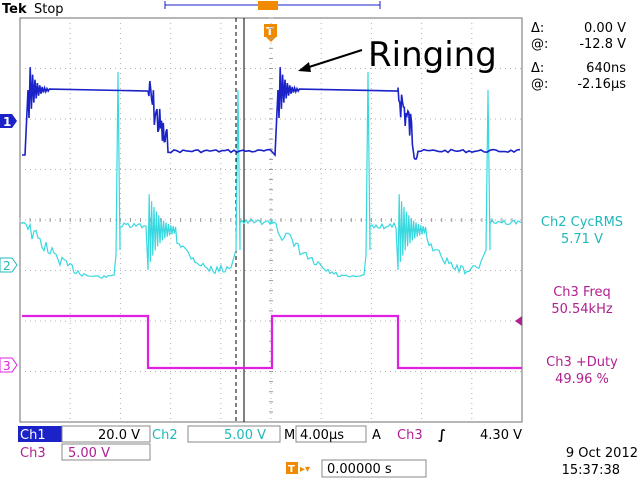  I want to click on svg-text: 3, so click(7, 366).